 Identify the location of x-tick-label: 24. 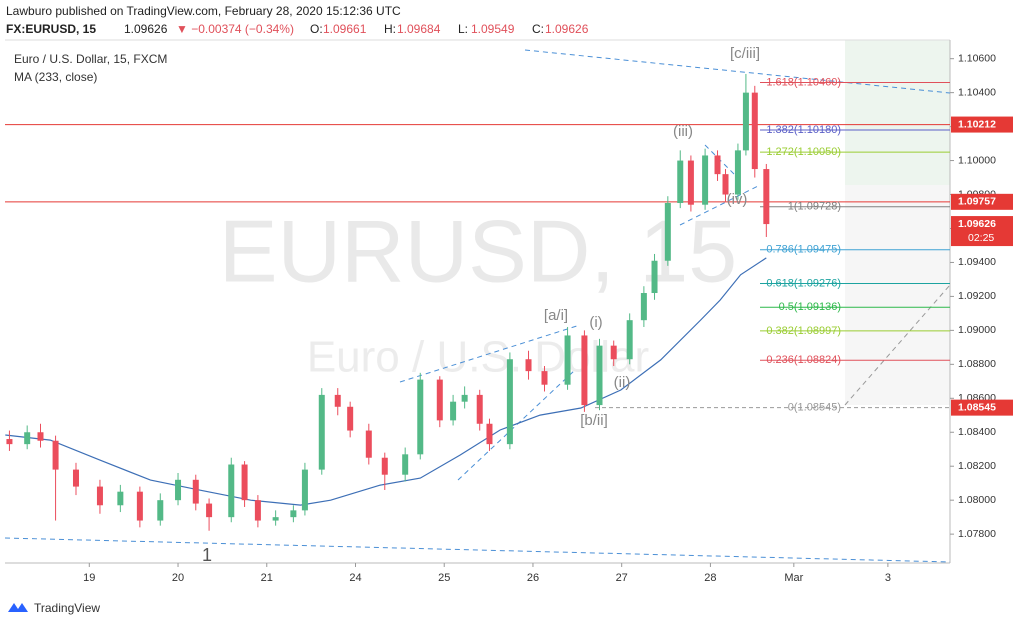
(355, 578).